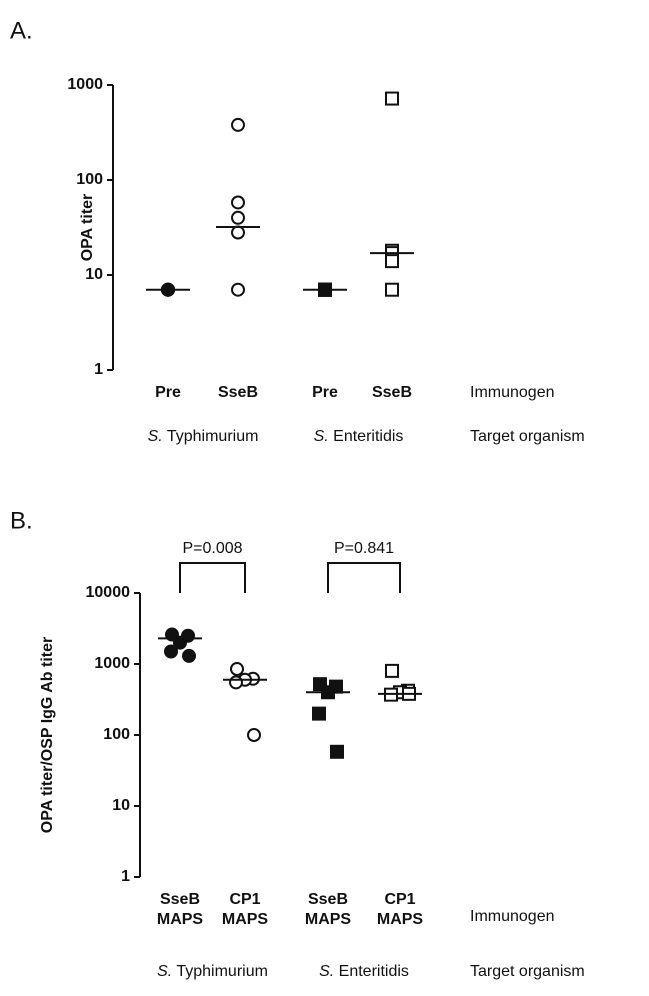 Image resolution: width=649 pixels, height=996 pixels. I want to click on y-axis-label: OPA titer/OSP IgG Ab titer, so click(47, 735).